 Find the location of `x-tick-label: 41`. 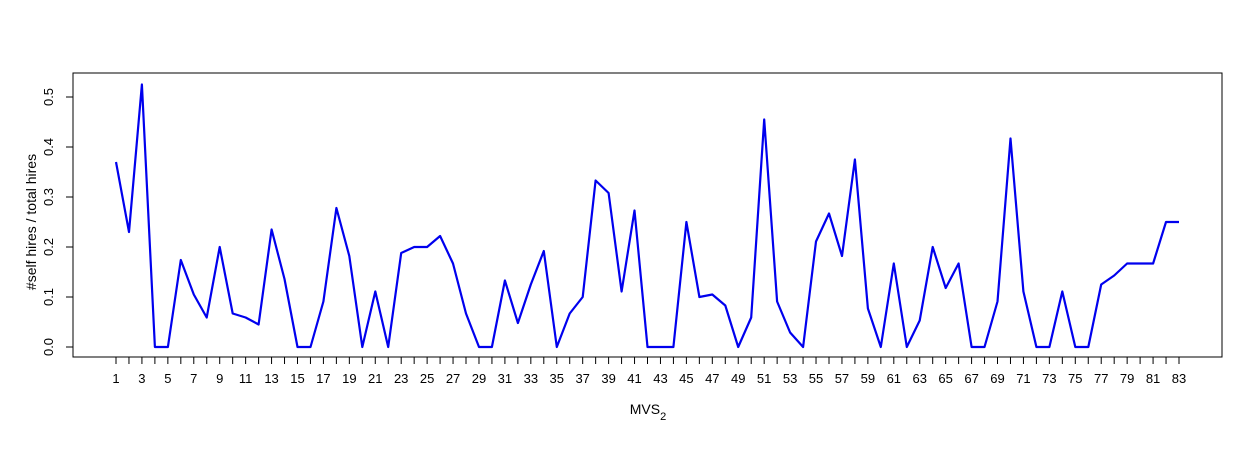

x-tick-label: 41 is located at coordinates (634, 378).